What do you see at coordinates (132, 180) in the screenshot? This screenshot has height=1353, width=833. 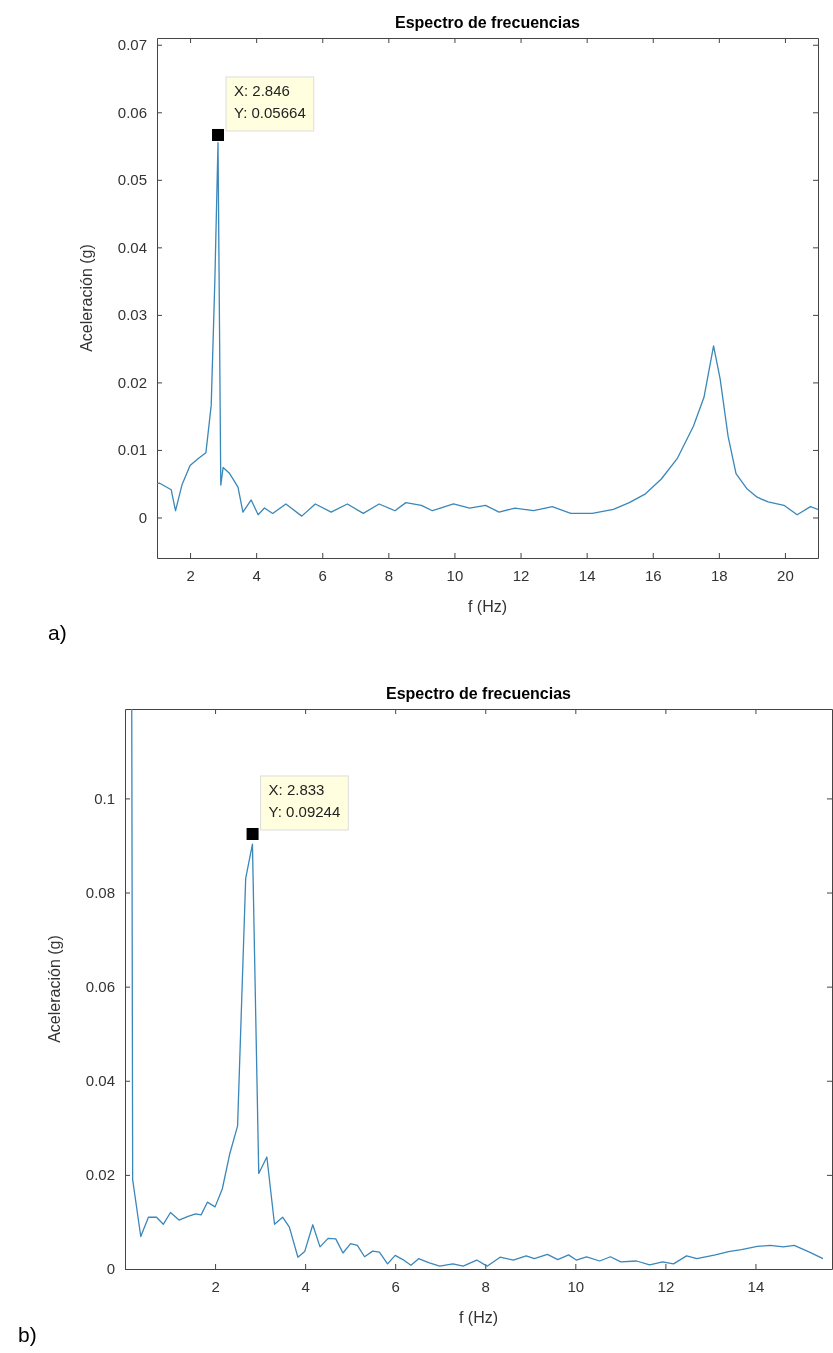 I see `y-tick-label: 0.05` at bounding box center [132, 180].